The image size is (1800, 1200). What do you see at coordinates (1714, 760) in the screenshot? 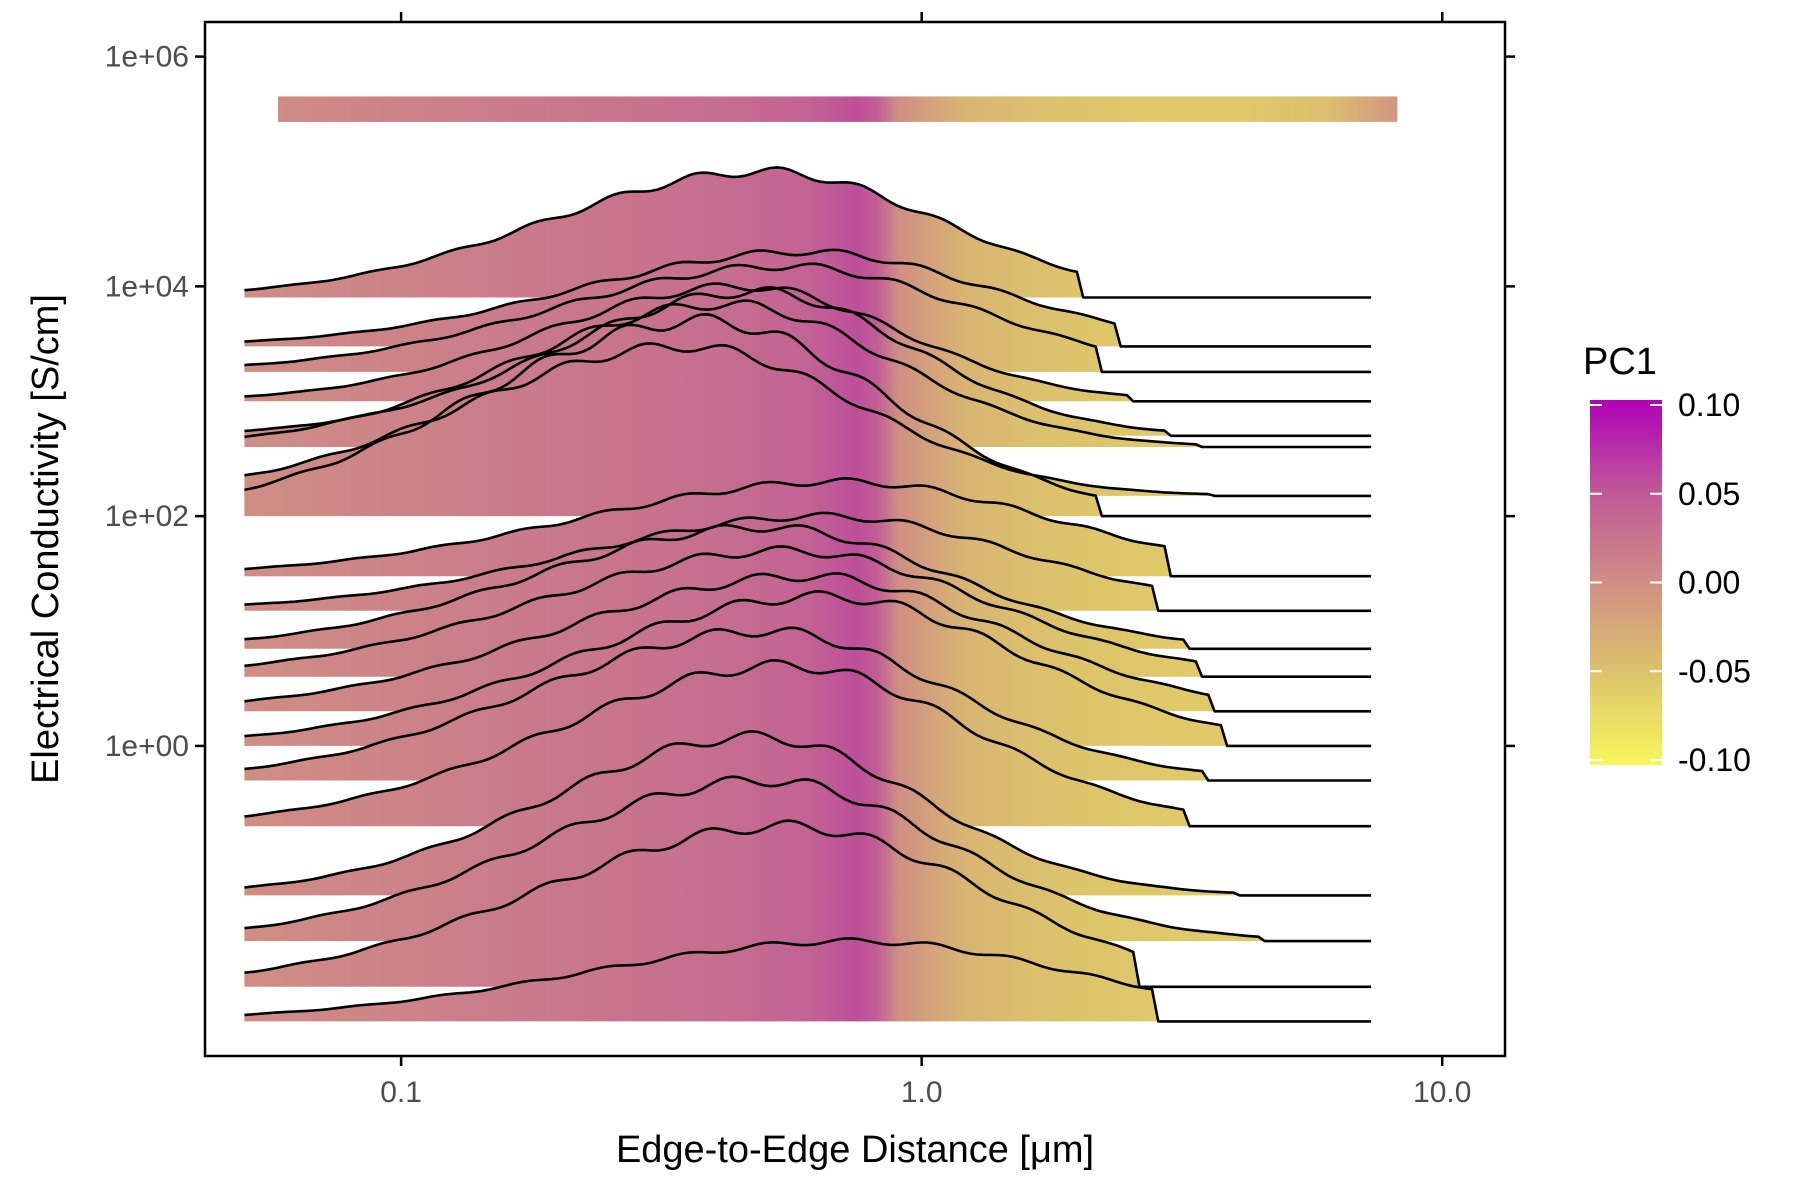
I see `legend-label: -0.10` at bounding box center [1714, 760].